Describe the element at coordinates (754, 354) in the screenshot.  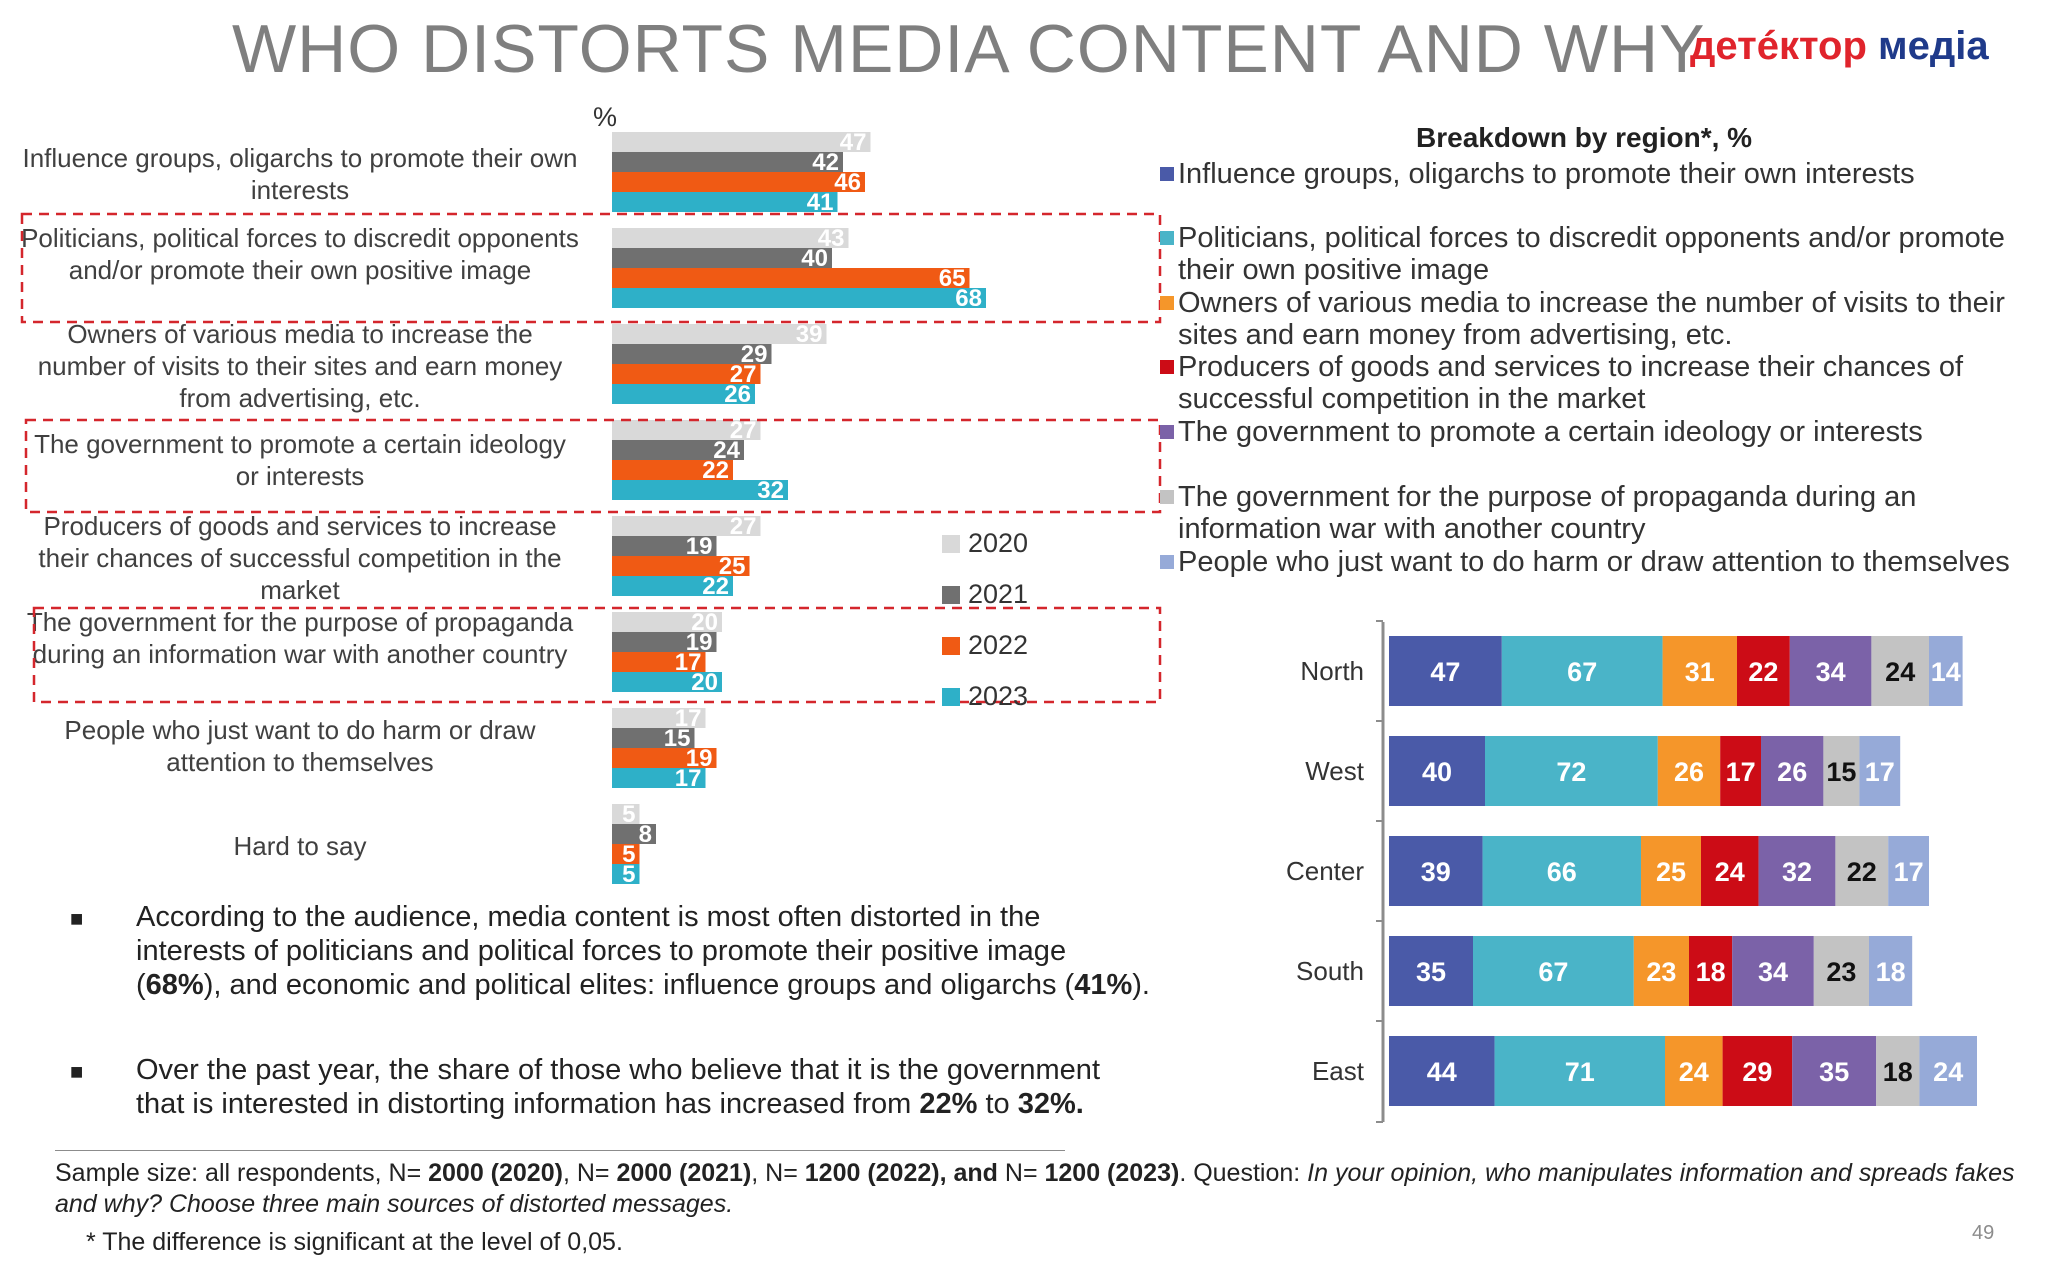
I see `data-label: 29` at that location.